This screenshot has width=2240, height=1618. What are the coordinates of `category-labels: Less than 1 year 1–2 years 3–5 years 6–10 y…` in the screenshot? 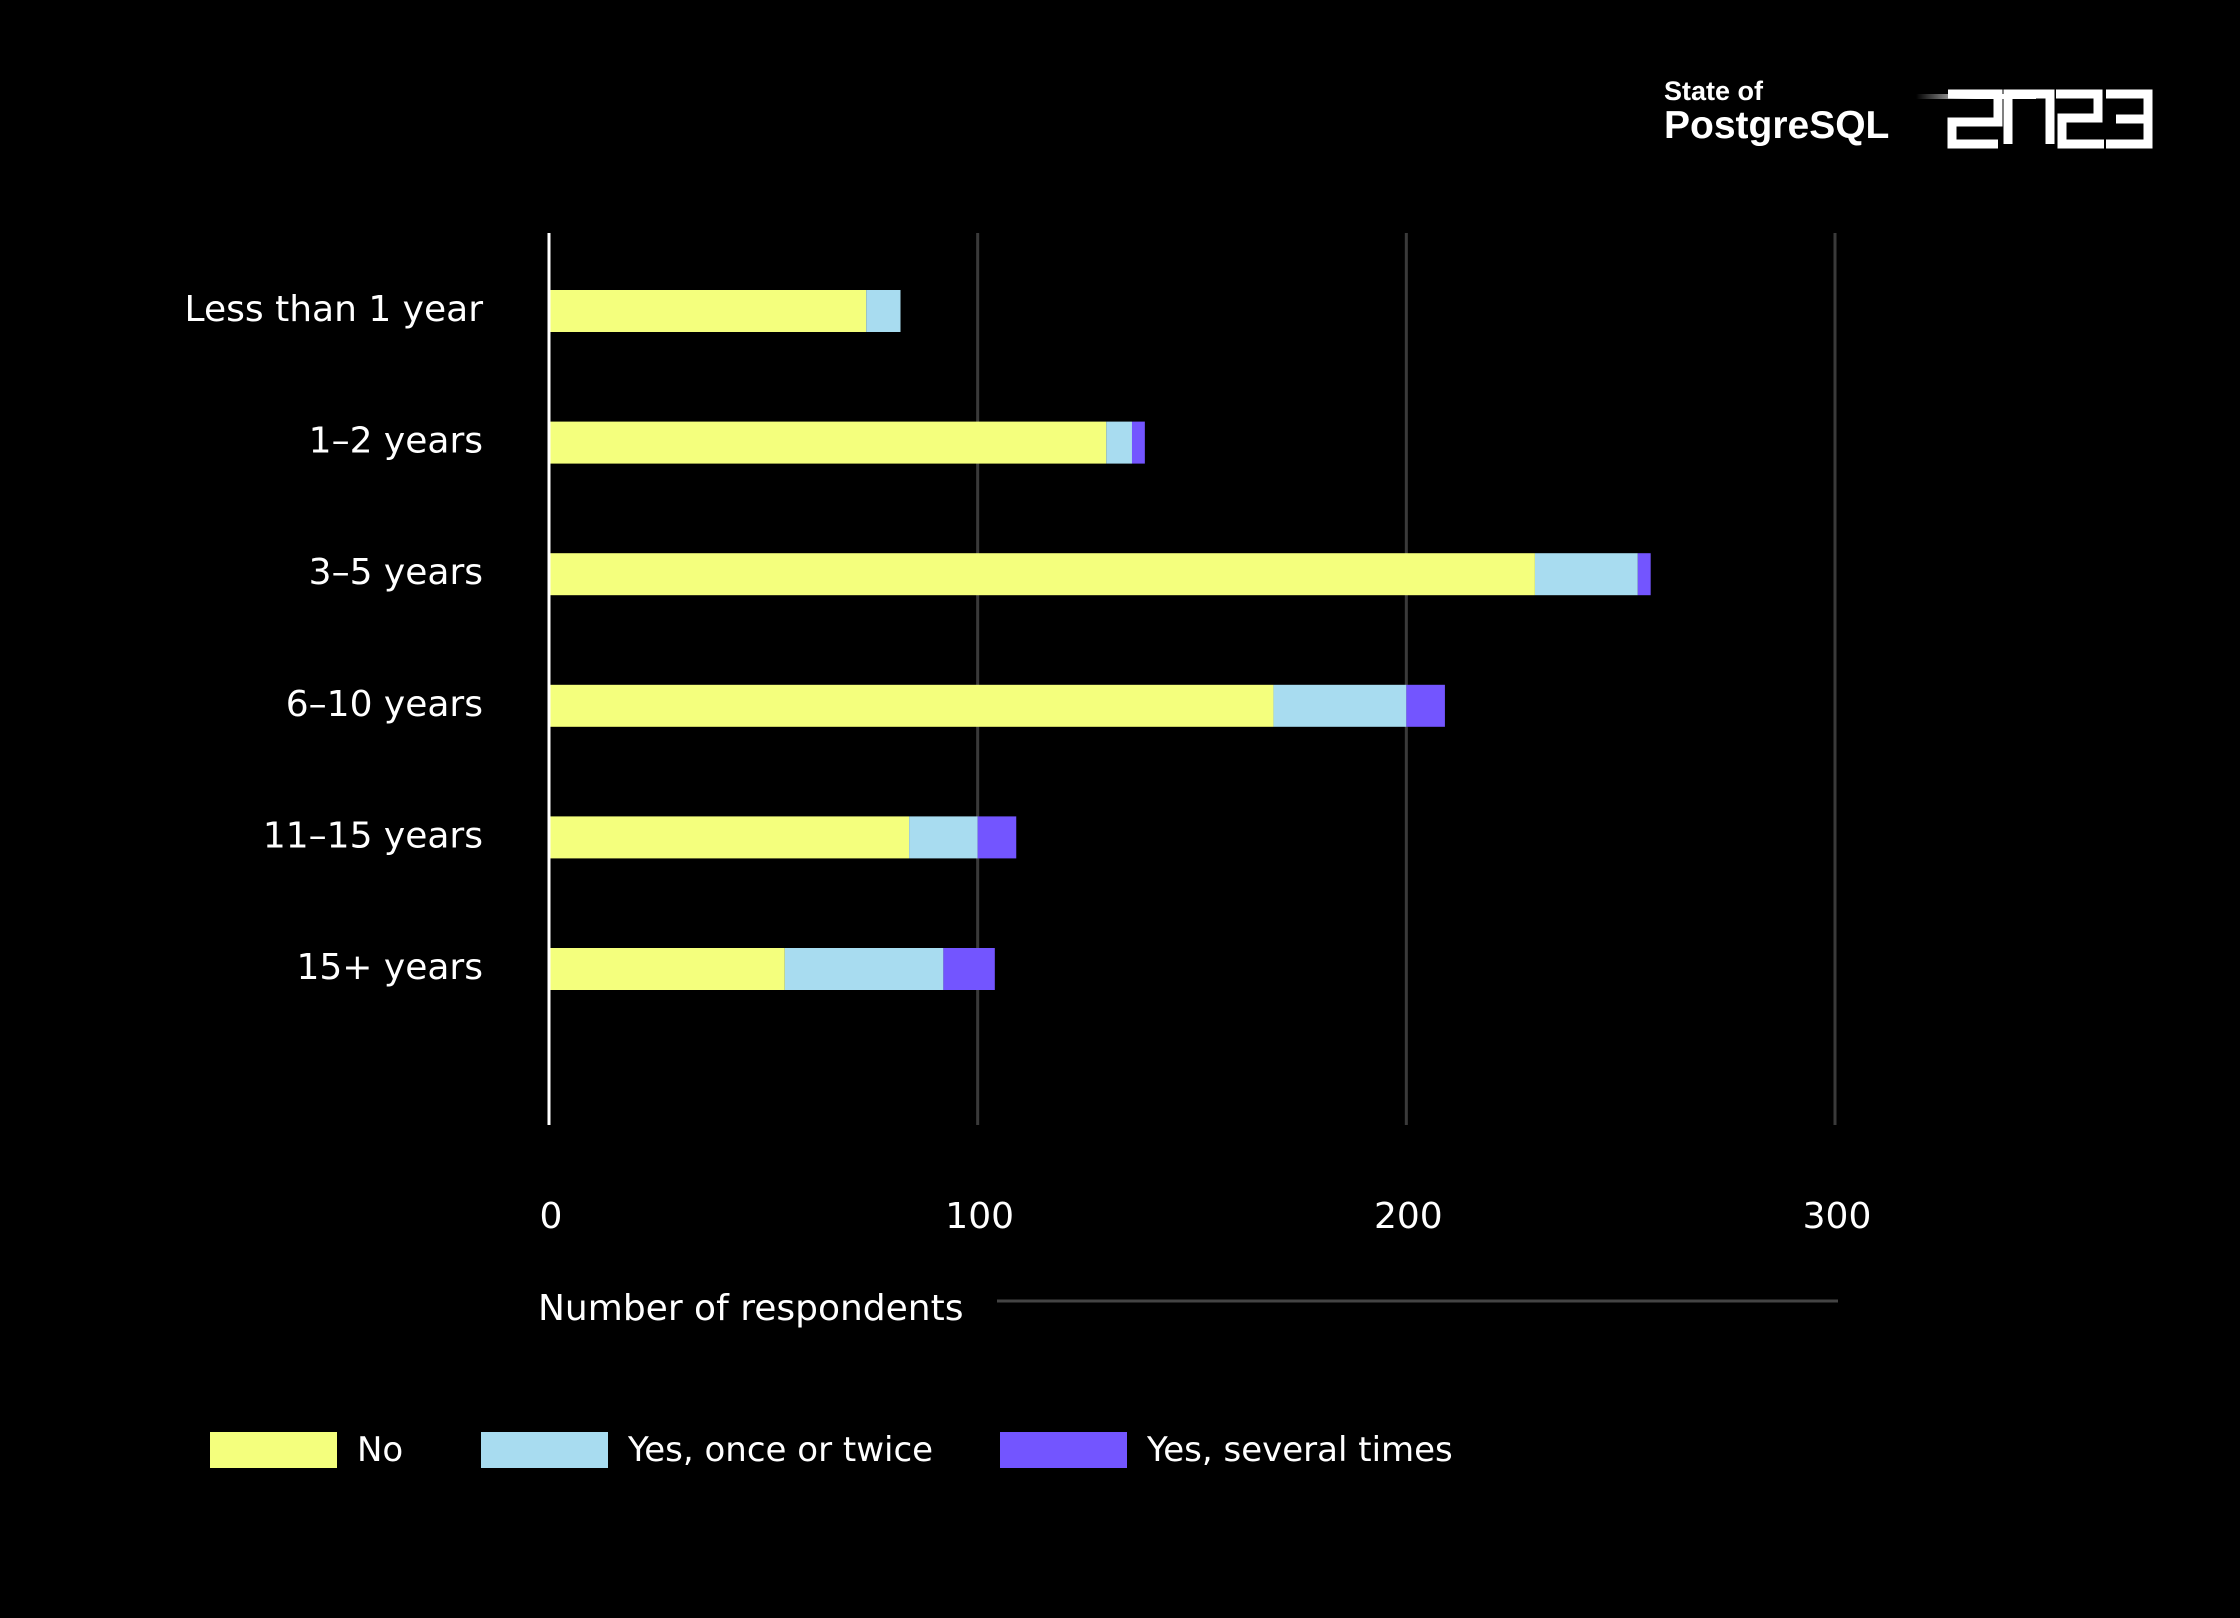 It's located at (334, 638).